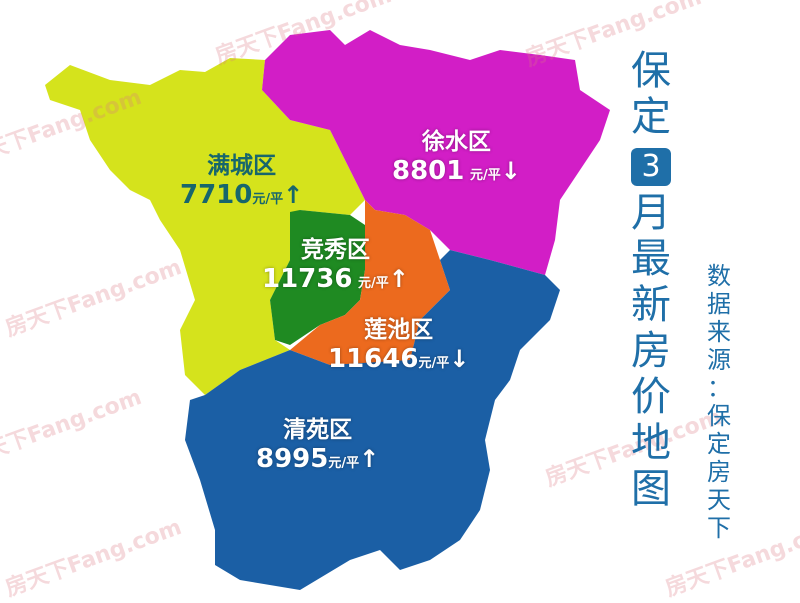 This screenshot has width=800, height=603. Describe the element at coordinates (242, 181) in the screenshot. I see `label-mancheng: 满城区 7710元/平↑` at that location.